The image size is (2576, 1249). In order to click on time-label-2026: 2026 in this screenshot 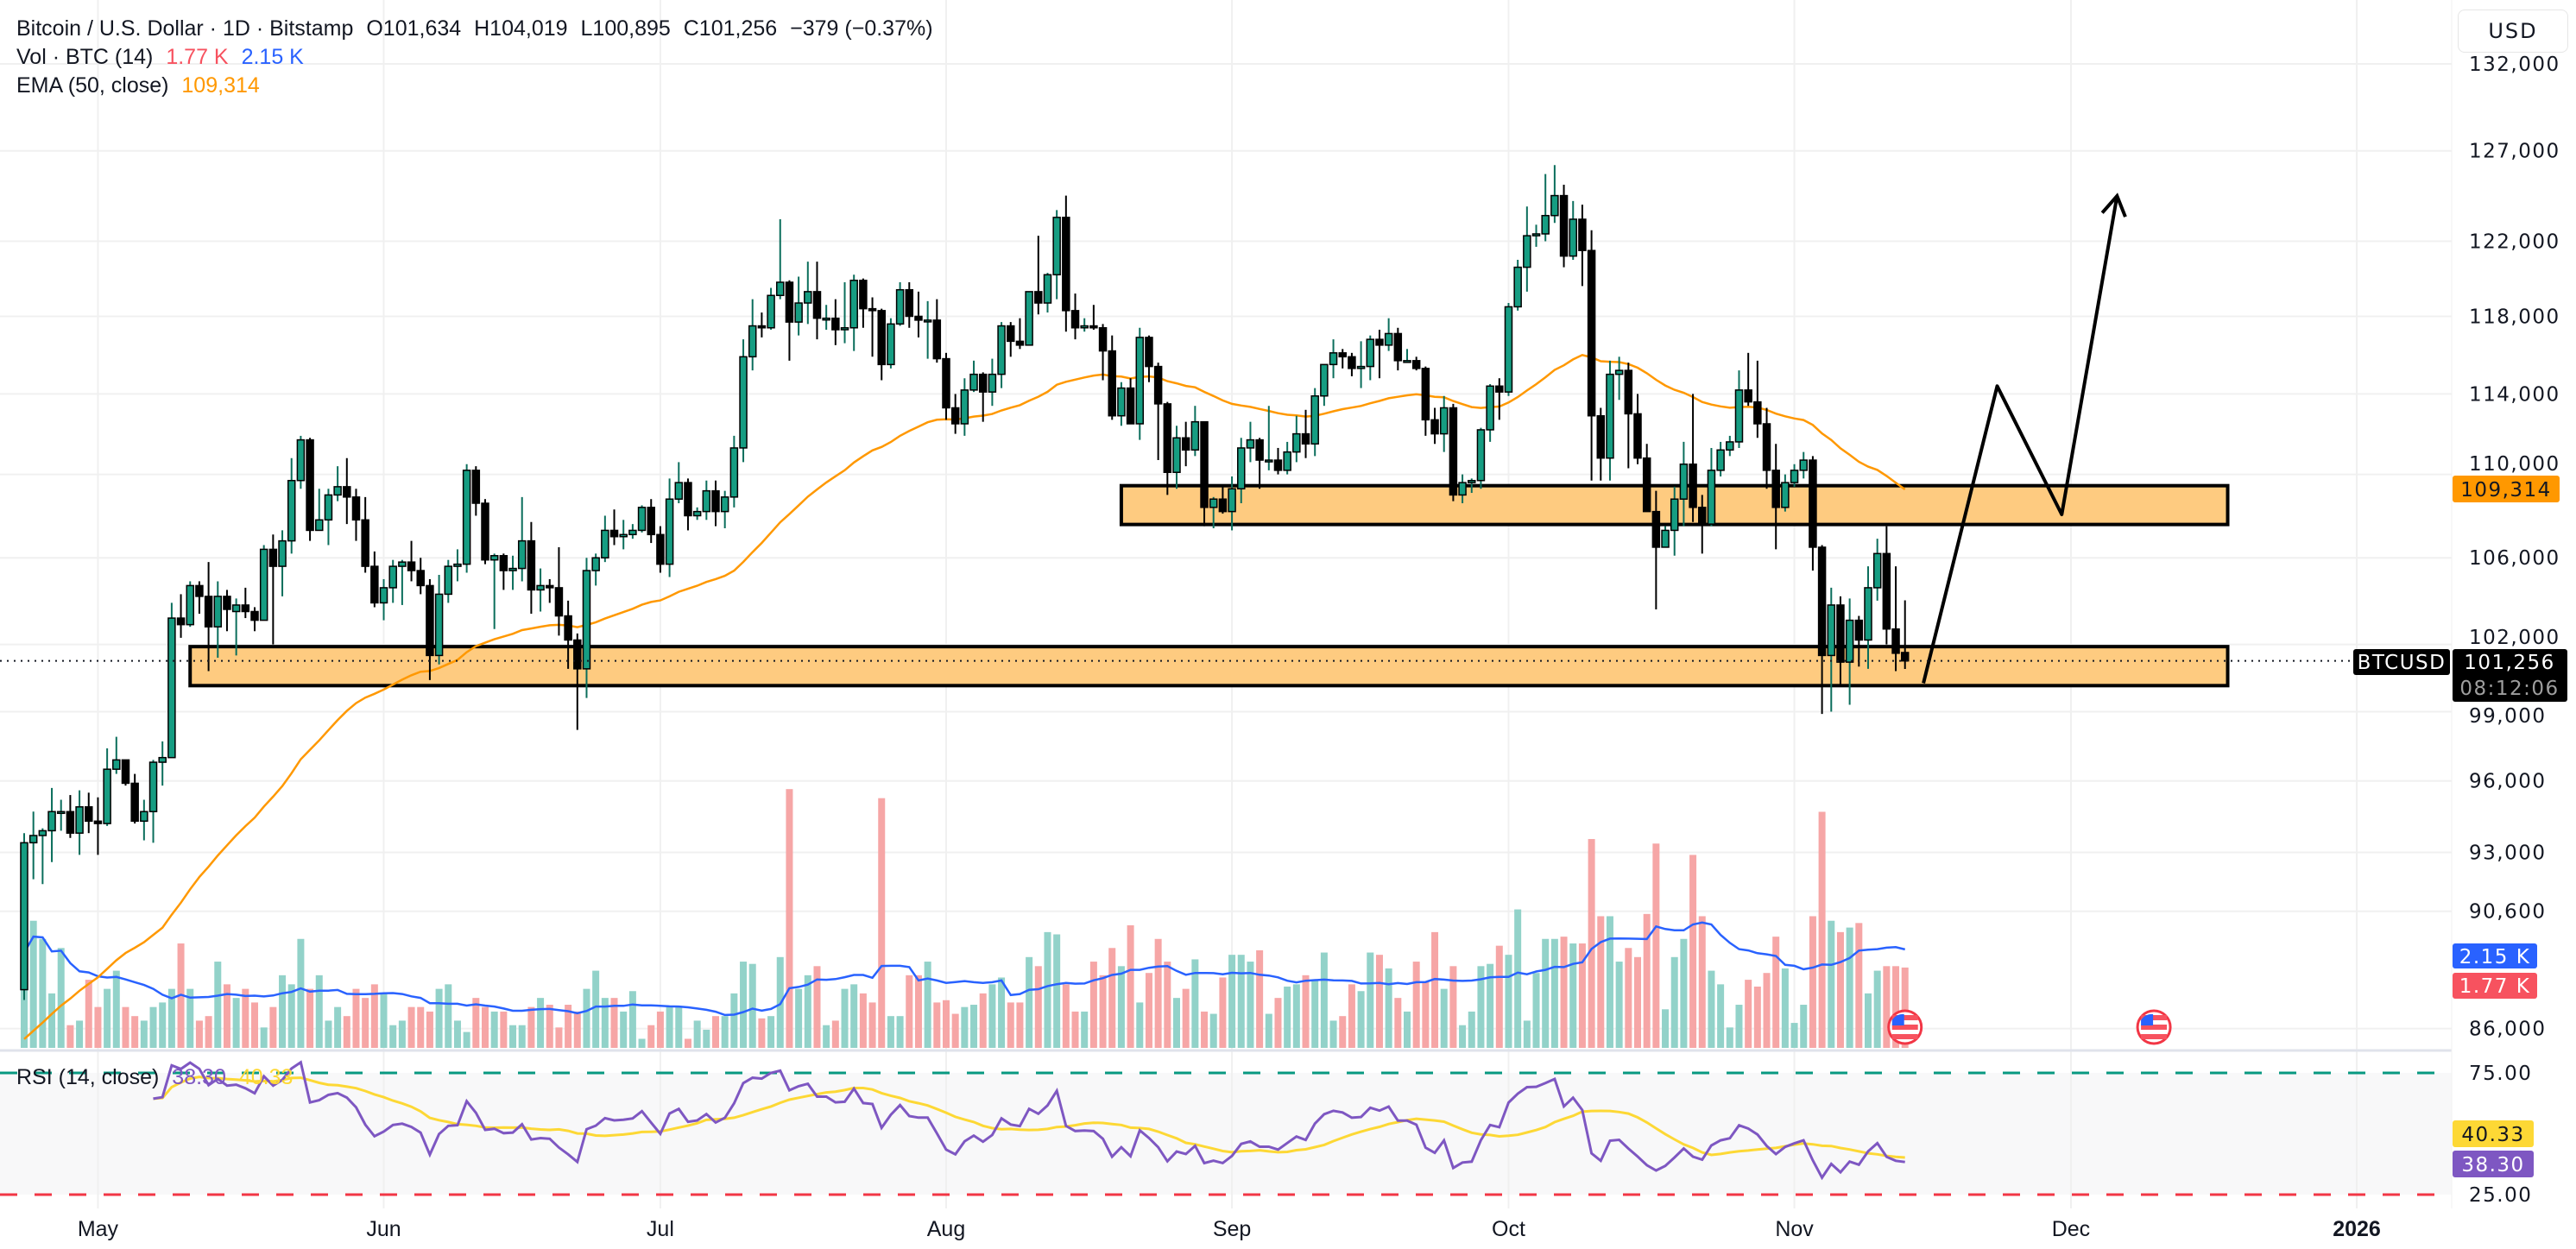, I will do `click(2357, 1229)`.